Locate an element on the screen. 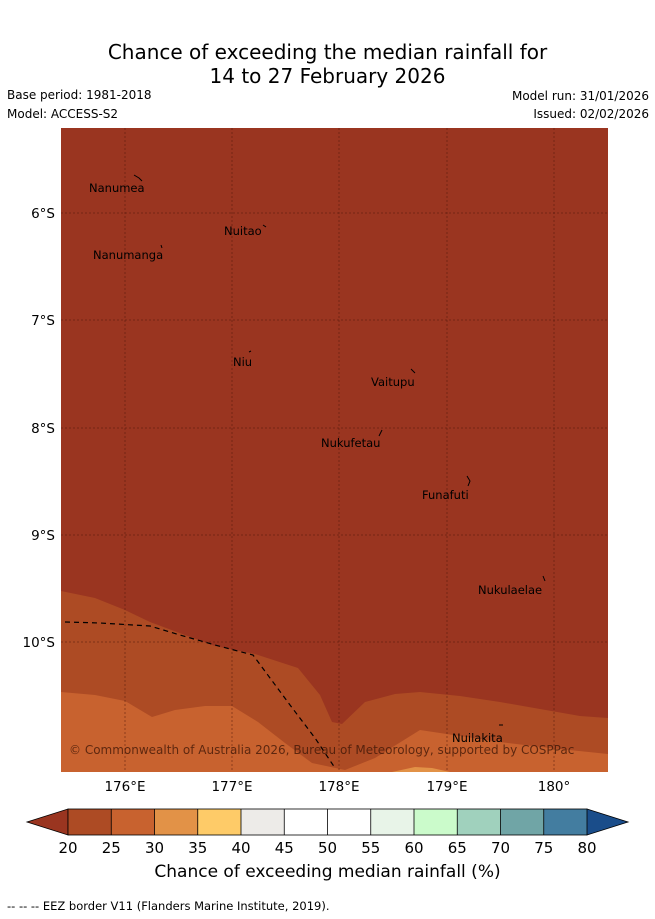  longitude-labels: 176°E 177°E 178°E 179°E 180° is located at coordinates (337, 787).